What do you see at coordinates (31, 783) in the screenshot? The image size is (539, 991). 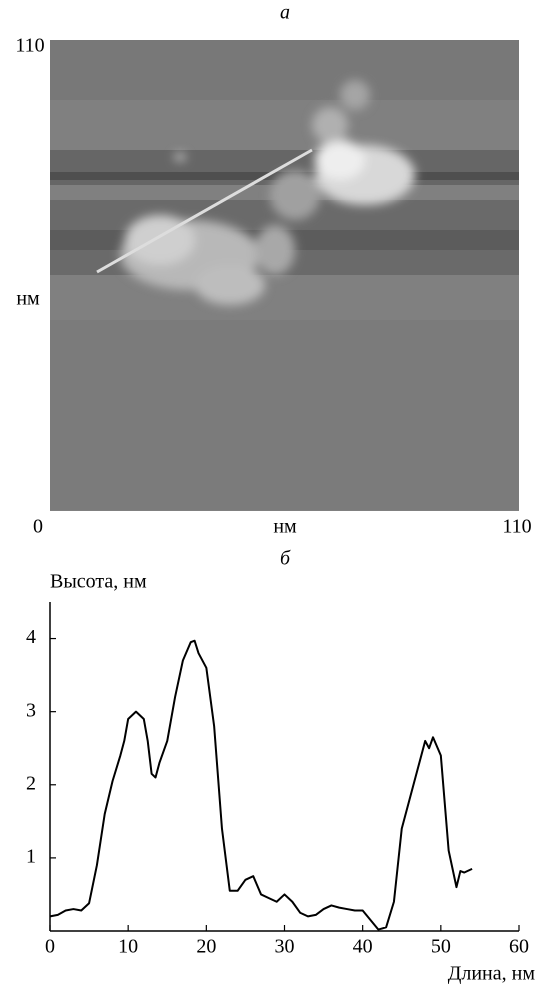 I see `y-tick-label: 2` at bounding box center [31, 783].